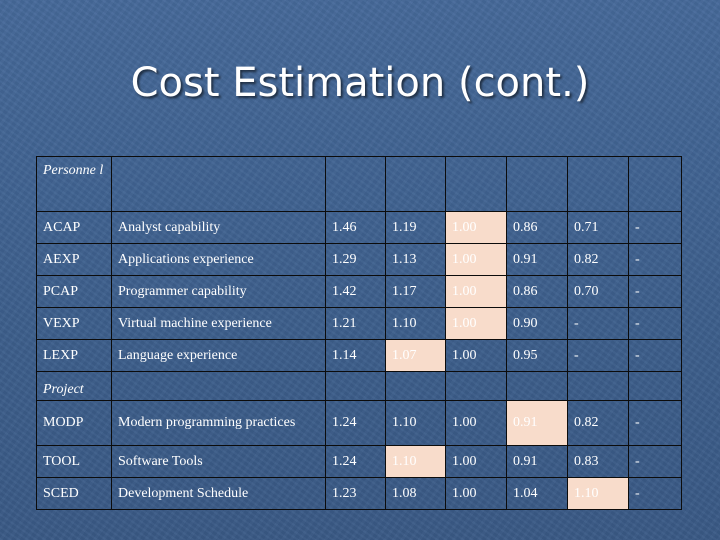 The height and width of the screenshot is (540, 720). What do you see at coordinates (74, 423) in the screenshot?
I see `driver-code: MODP` at bounding box center [74, 423].